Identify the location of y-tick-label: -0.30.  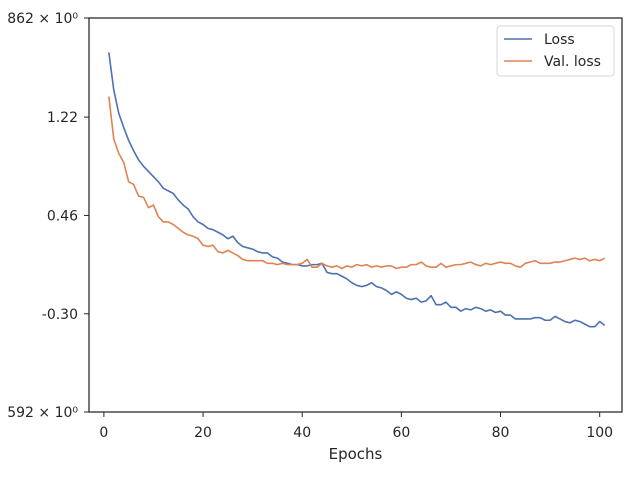
(60, 315).